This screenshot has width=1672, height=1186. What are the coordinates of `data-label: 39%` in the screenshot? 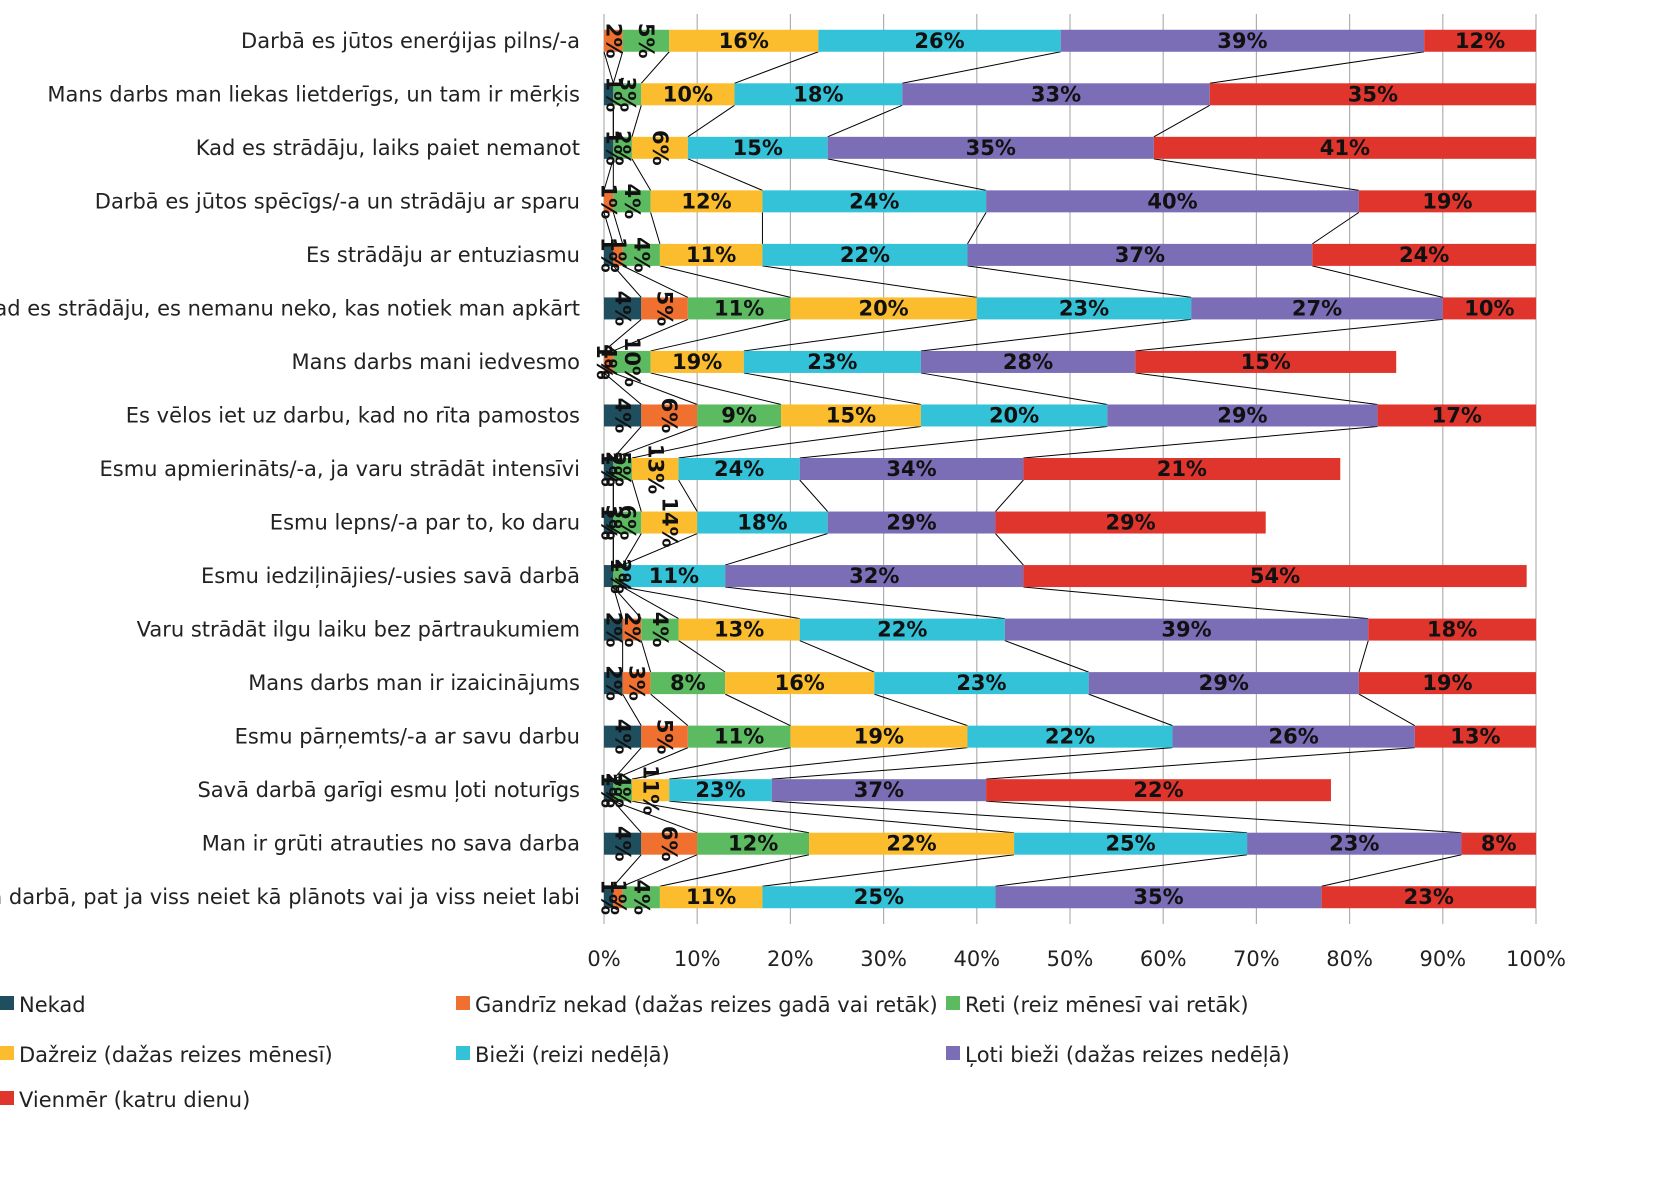 It's located at (1186, 630).